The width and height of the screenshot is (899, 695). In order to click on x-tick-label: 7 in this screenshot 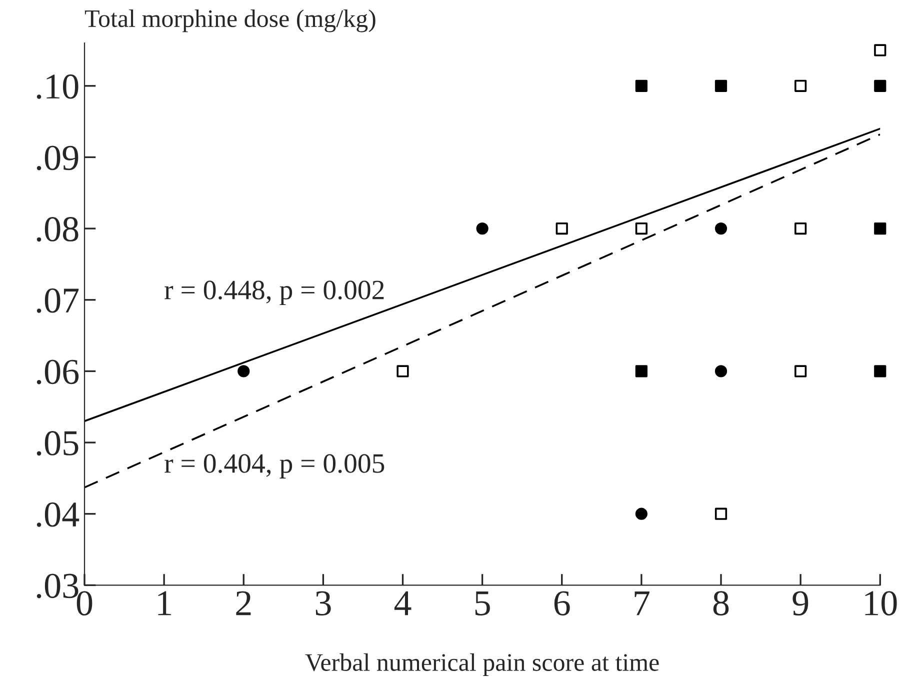, I will do `click(642, 603)`.